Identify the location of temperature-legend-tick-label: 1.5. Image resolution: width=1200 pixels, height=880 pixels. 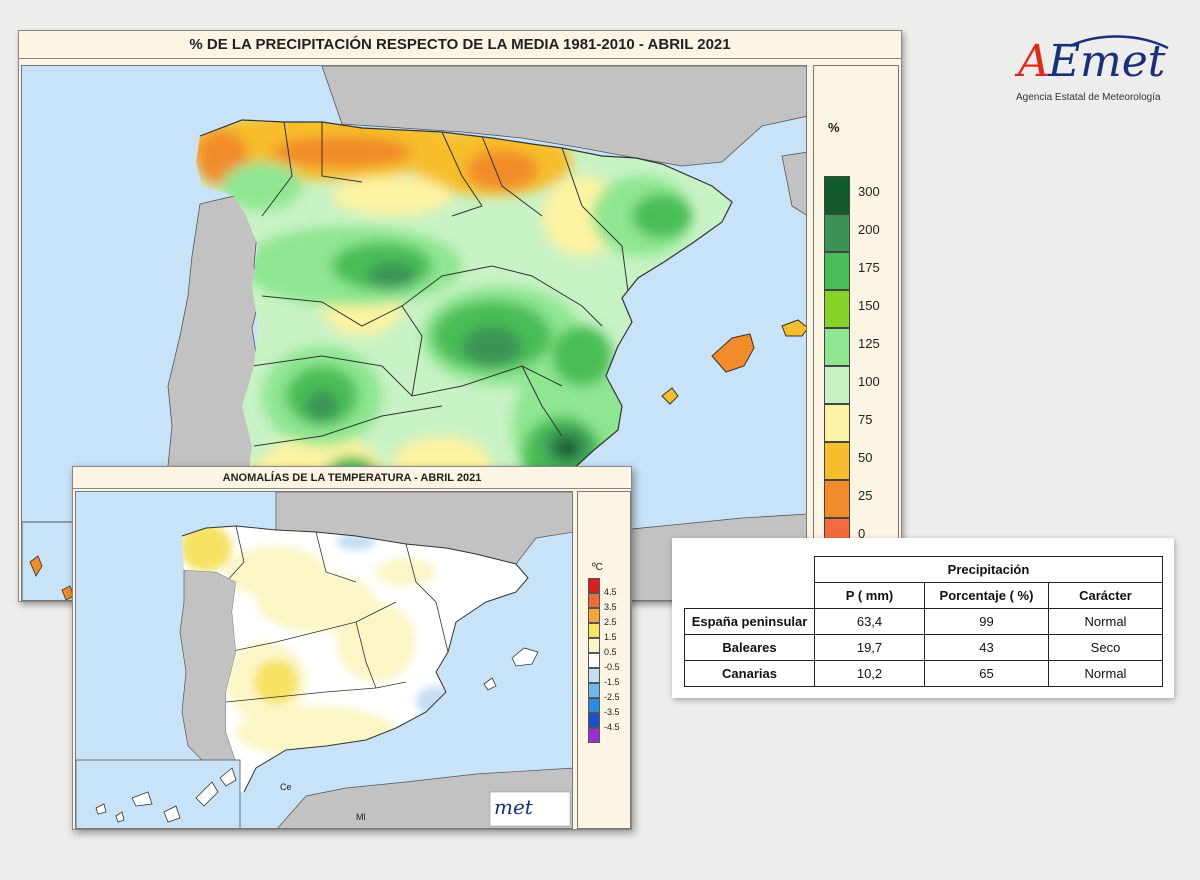
(610, 637).